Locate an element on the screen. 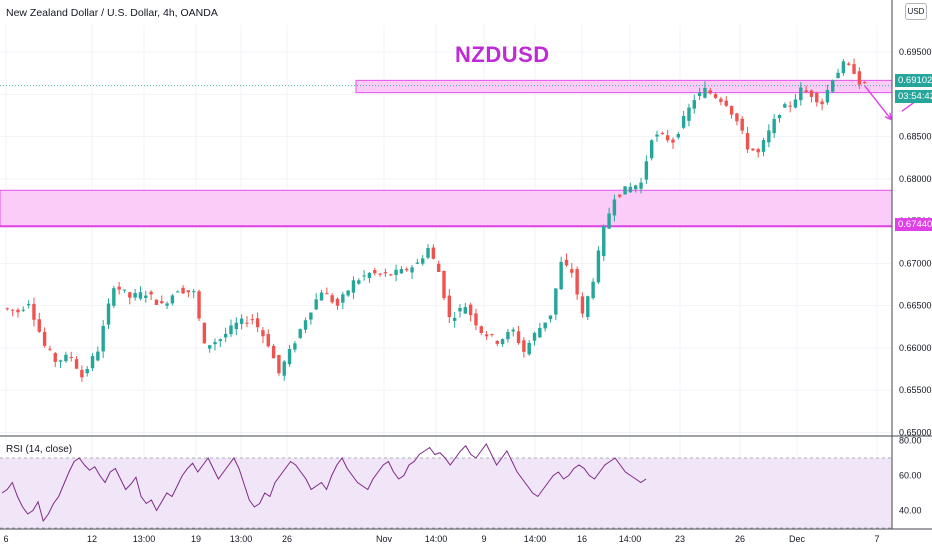 The height and width of the screenshot is (550, 932). last-price-tag: 0.69102 is located at coordinates (913, 80).